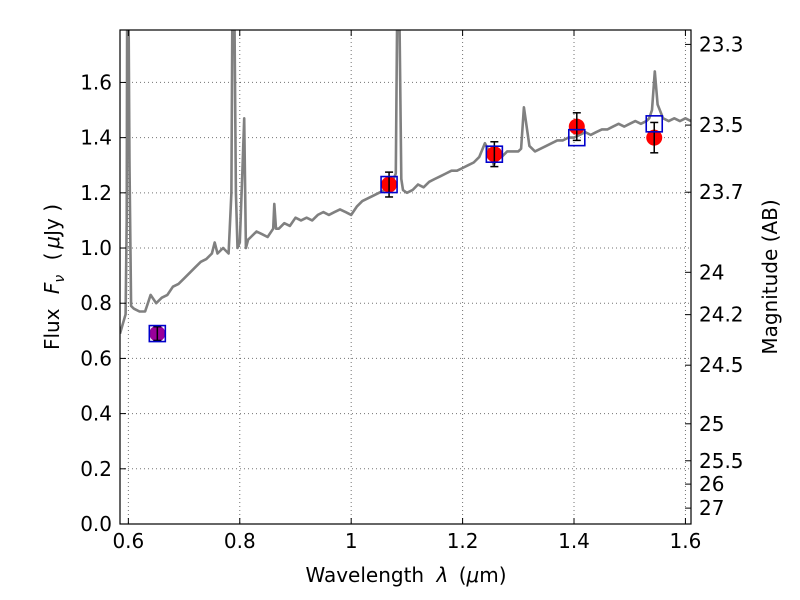  I want to click on x-axis-label-unit-open: (, so click(463, 575).